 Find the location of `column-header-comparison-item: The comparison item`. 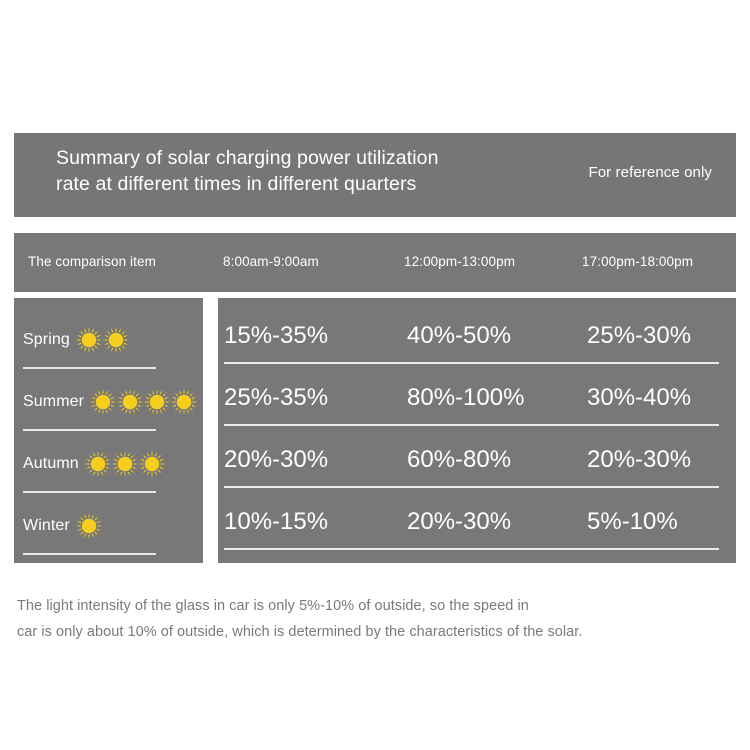

column-header-comparison-item: The comparison item is located at coordinates (92, 261).